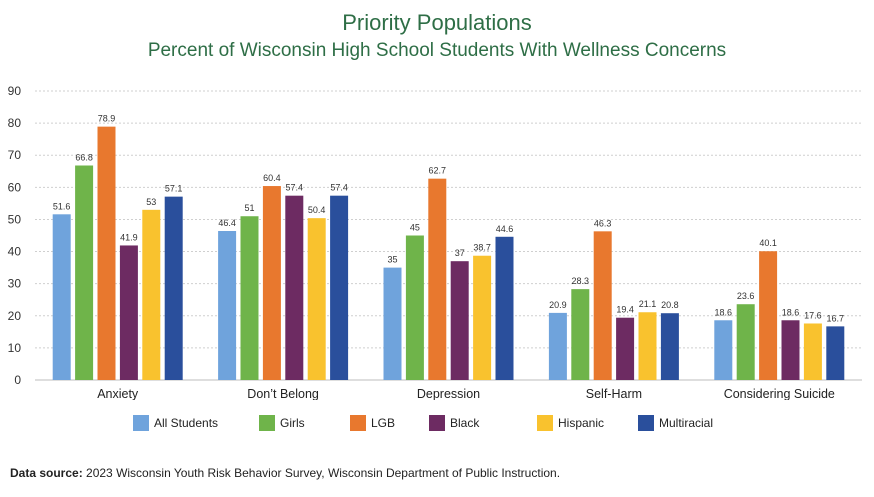 The image size is (874, 497). I want to click on data-label: 20.9, so click(558, 305).